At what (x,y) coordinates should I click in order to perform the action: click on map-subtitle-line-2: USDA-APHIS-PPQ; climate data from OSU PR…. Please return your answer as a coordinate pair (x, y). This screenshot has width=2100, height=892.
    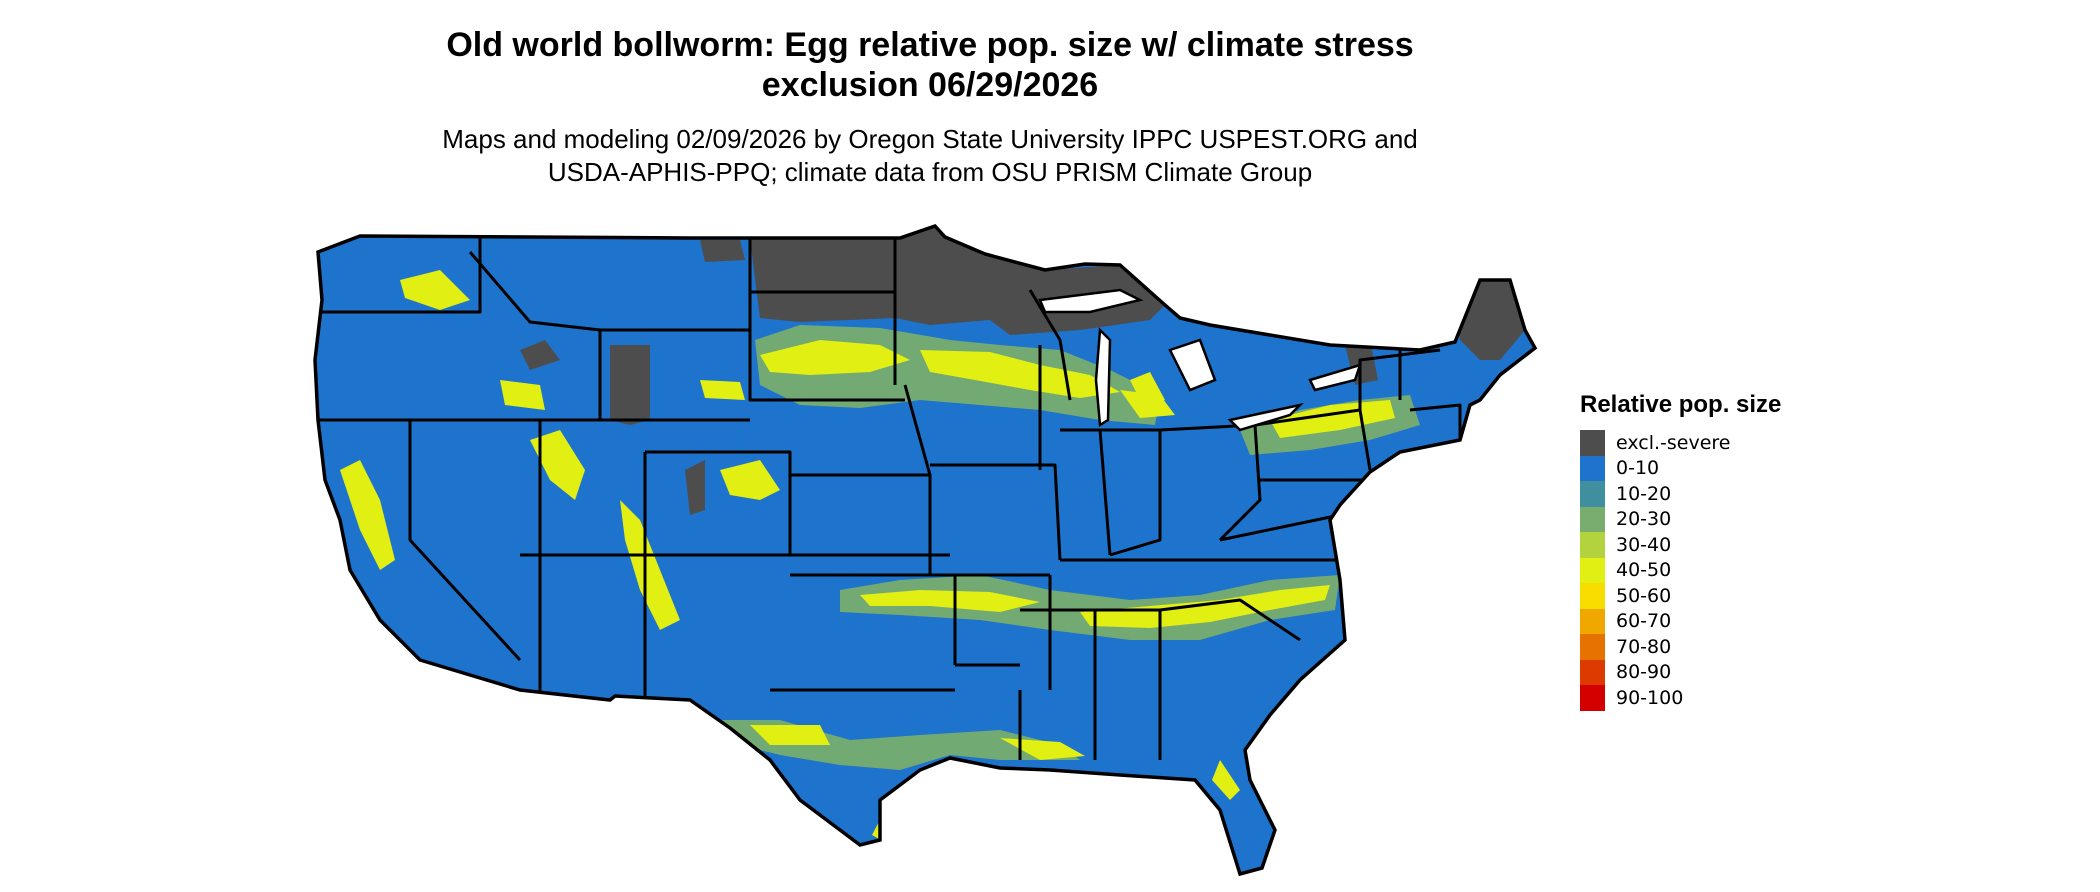
    Looking at the image, I should click on (930, 172).